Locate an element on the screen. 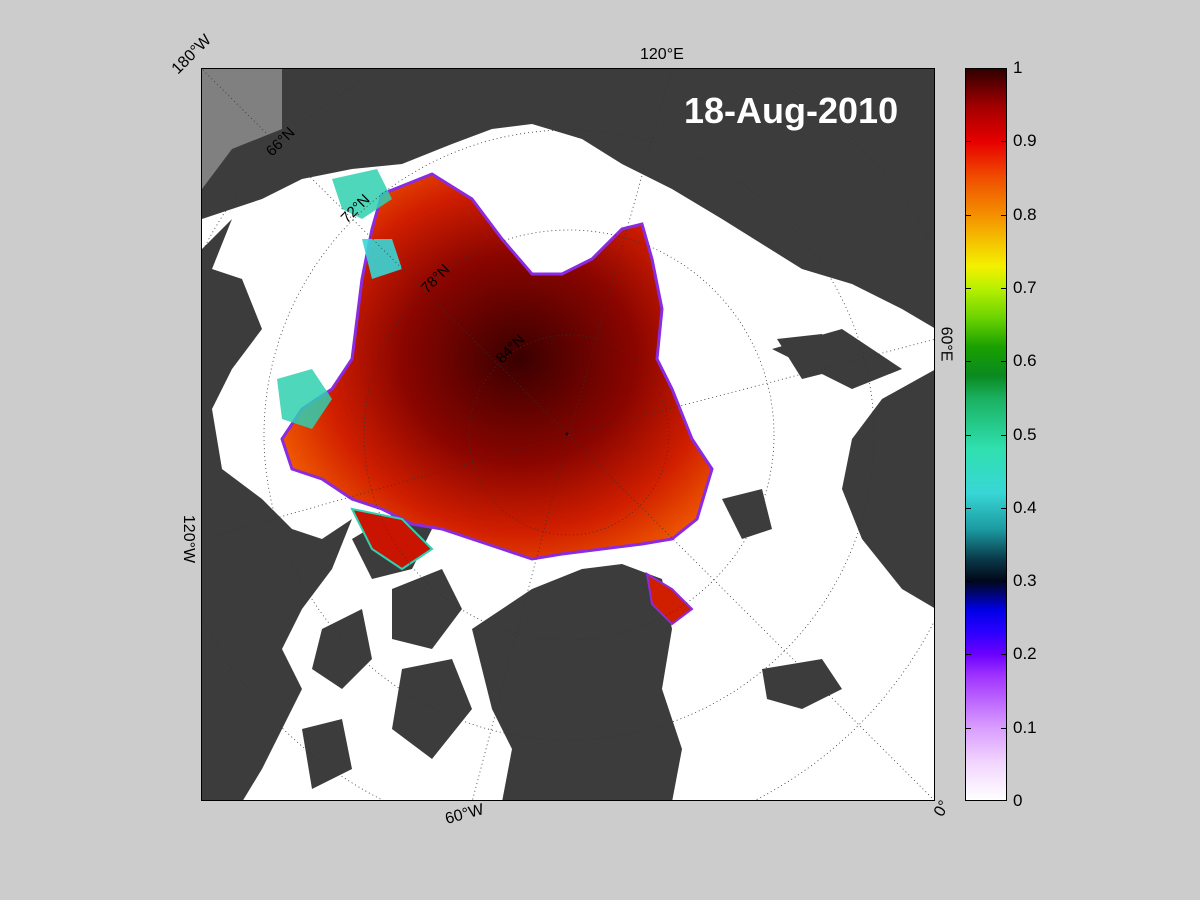 The image size is (1200, 900). land-scandinavia is located at coordinates (888, 489).